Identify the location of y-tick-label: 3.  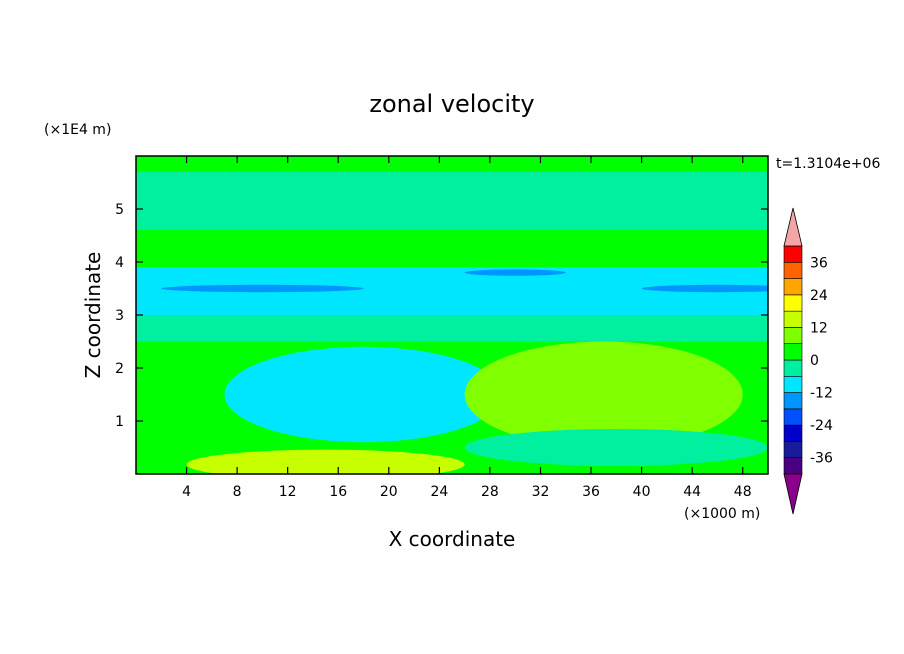
(119, 316).